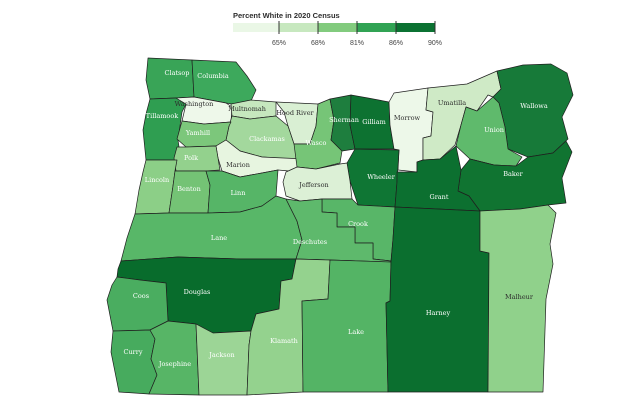  Describe the element at coordinates (162, 116) in the screenshot. I see `county-label: Tillamook` at that location.